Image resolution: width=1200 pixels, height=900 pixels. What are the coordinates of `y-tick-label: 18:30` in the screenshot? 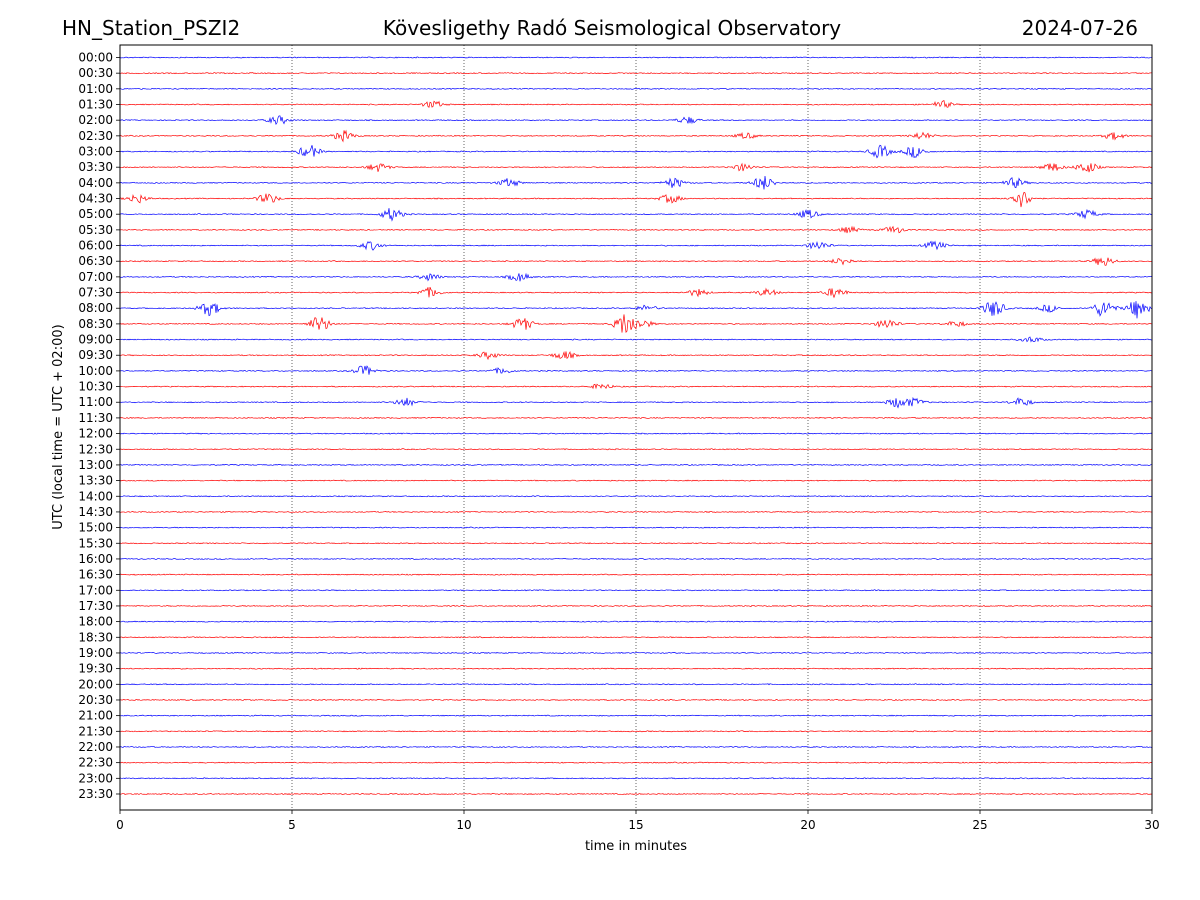 It's located at (95, 637).